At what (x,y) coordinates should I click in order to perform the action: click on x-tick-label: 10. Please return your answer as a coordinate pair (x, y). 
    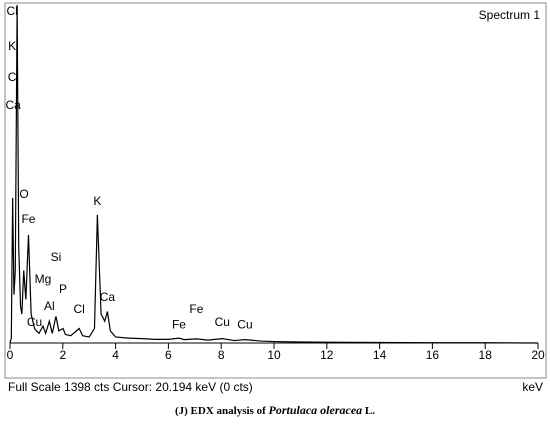
    Looking at the image, I should click on (274, 355).